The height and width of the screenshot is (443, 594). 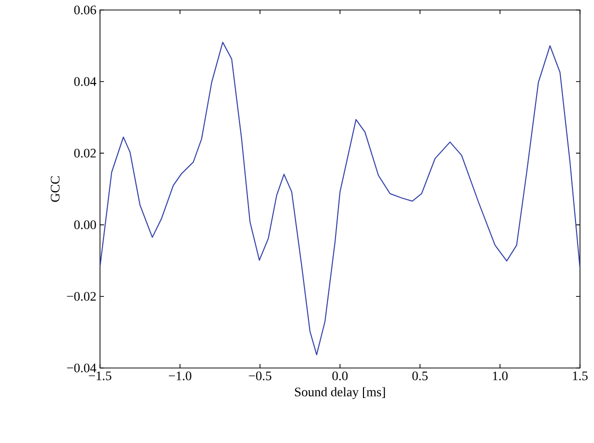 I want to click on y-tick-label: −0.02, so click(x=81, y=296).